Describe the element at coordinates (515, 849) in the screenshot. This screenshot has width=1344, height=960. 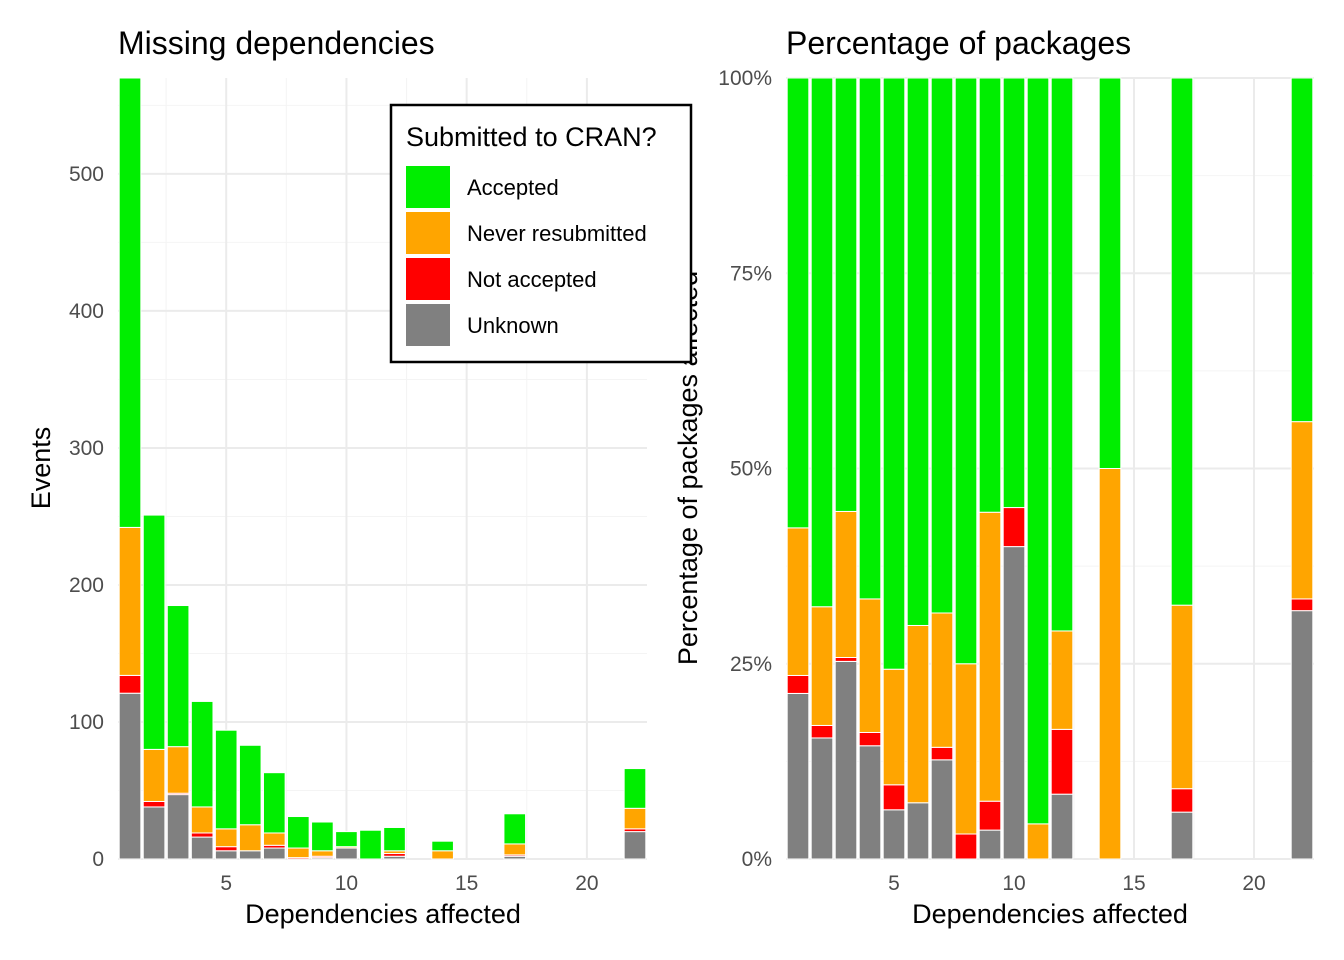
I see `bar-never-x17` at that location.